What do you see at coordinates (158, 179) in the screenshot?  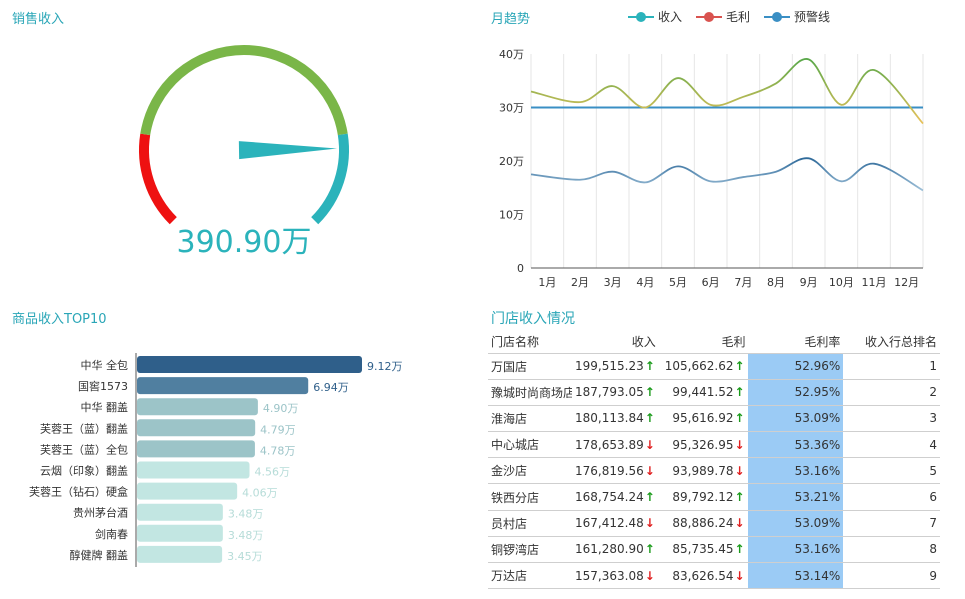 I see `gauge-band-low` at bounding box center [158, 179].